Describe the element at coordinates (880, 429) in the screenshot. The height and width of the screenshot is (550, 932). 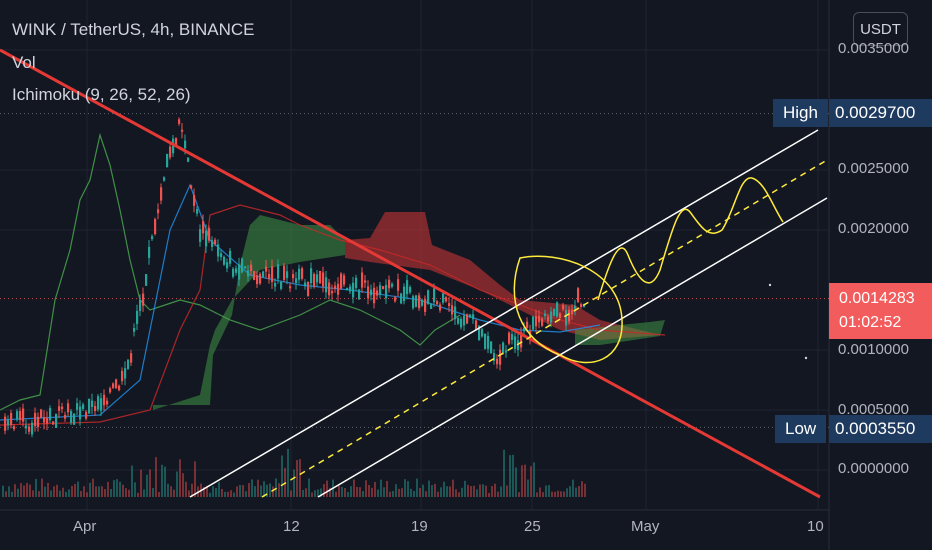
I see `low-value: 0.0003550` at that location.